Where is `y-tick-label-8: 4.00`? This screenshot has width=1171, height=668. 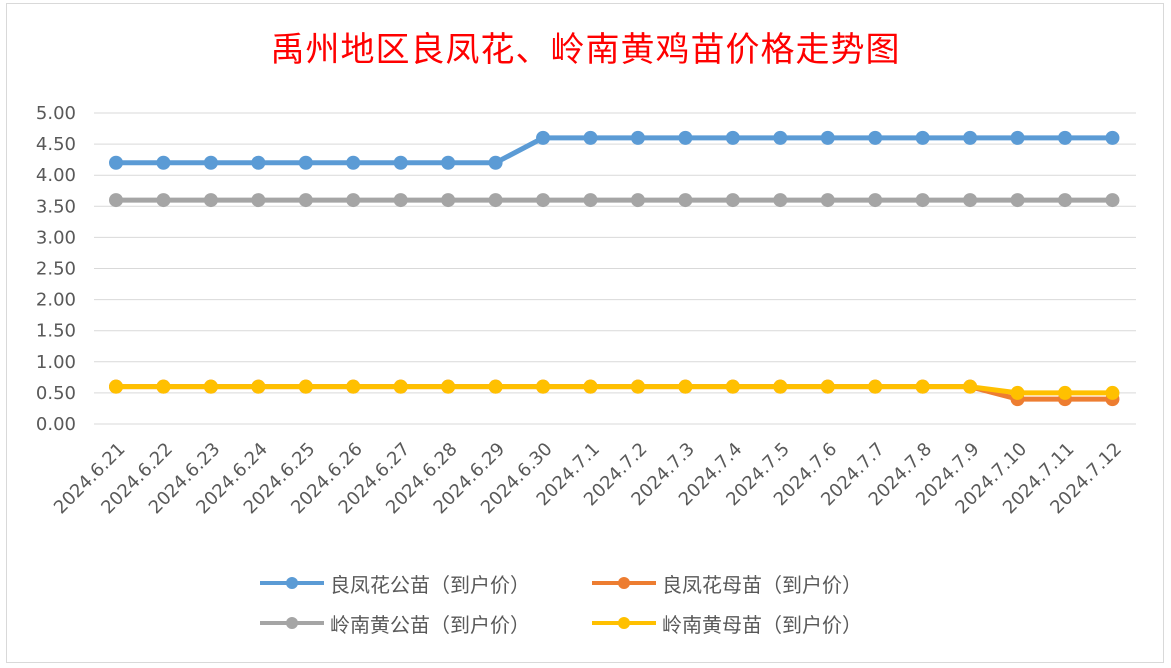 y-tick-label-8: 4.00 is located at coordinates (56, 175).